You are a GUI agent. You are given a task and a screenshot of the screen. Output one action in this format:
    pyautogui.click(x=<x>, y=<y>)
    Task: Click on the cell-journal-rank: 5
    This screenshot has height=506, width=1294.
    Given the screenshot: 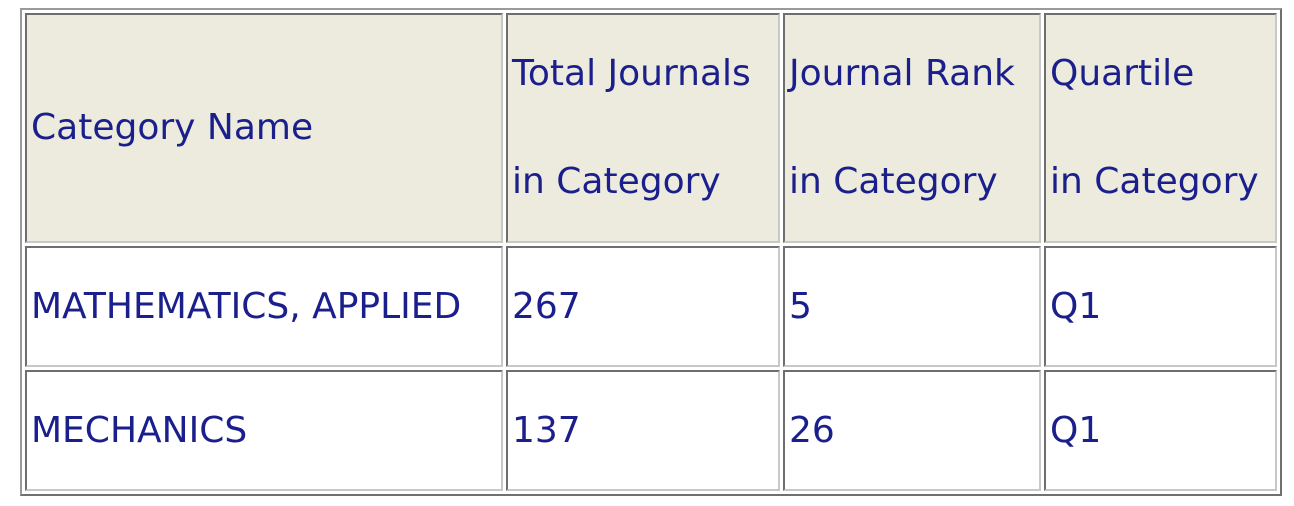 What is the action you would take?
    pyautogui.click(x=912, y=306)
    